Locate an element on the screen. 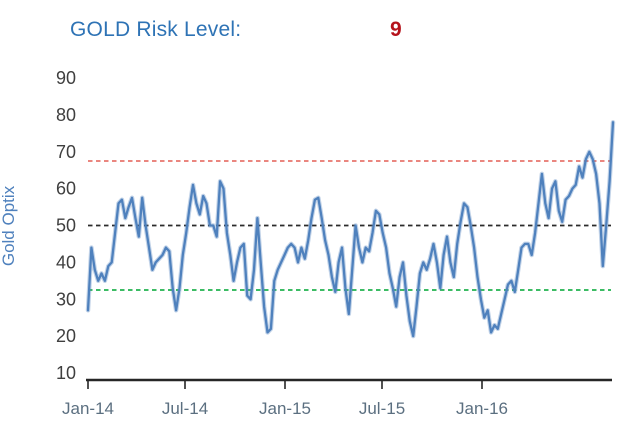 Image resolution: width=620 pixels, height=443 pixels. x-tick-label: Jul-15 is located at coordinates (382, 408).